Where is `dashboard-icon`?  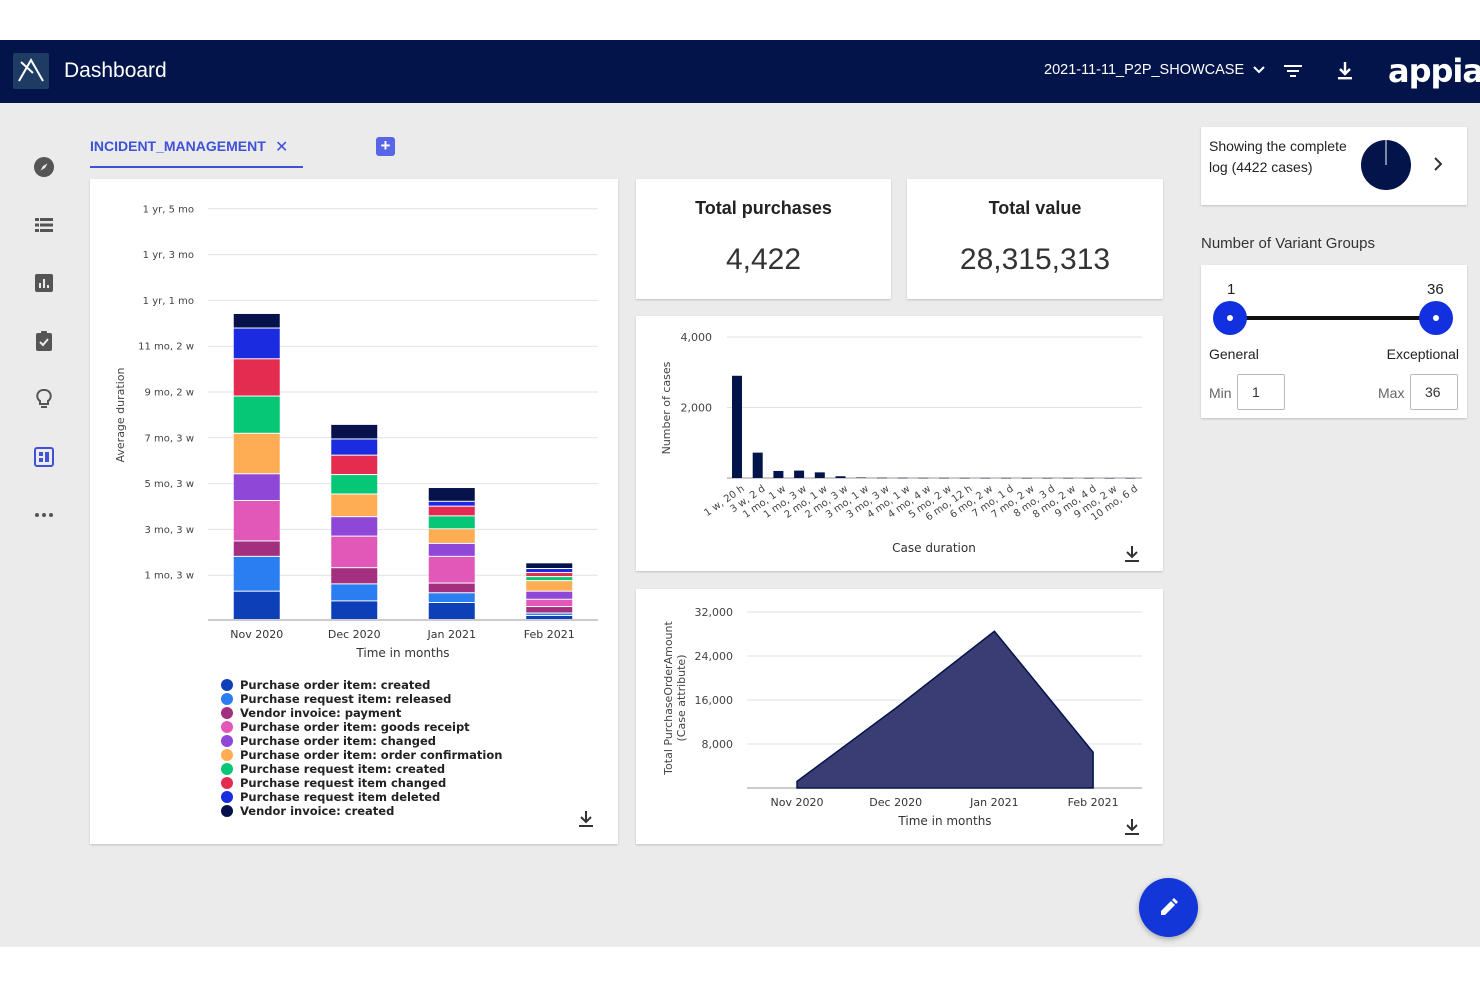
dashboard-icon is located at coordinates (44, 457).